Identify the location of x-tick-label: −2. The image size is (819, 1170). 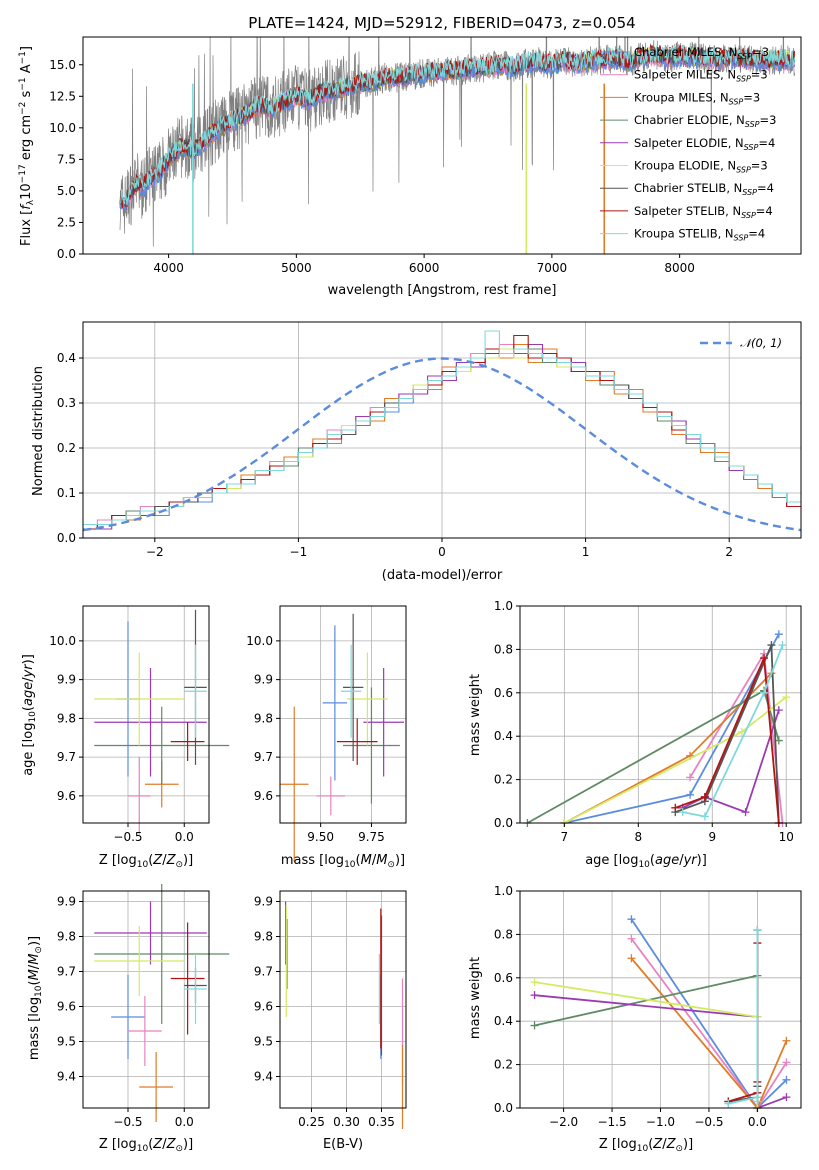
(155, 552).